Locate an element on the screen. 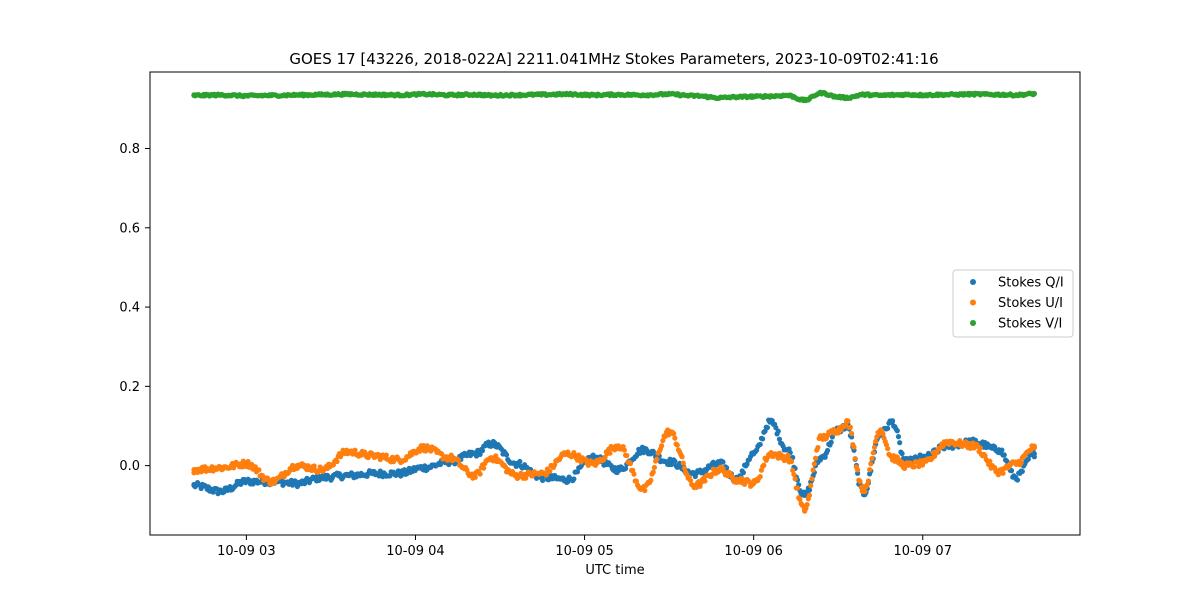  y-axis: 0.0 0.2 0.4 0.6 0.8 is located at coordinates (134, 308).